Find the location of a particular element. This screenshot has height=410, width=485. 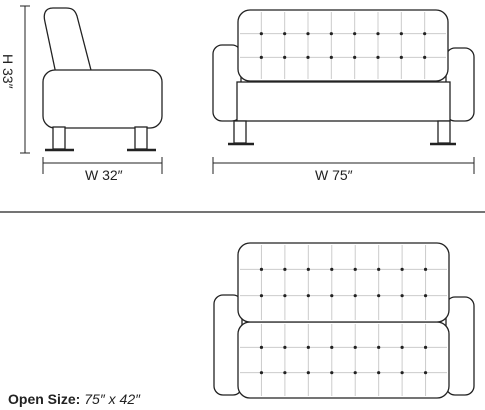

sofa-back-tufting is located at coordinates (343, 45).